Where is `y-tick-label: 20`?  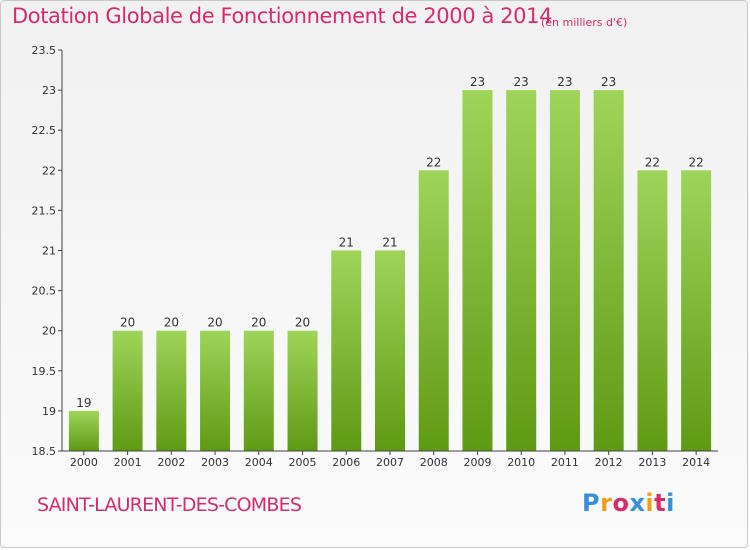 y-tick-label: 20 is located at coordinates (49, 331).